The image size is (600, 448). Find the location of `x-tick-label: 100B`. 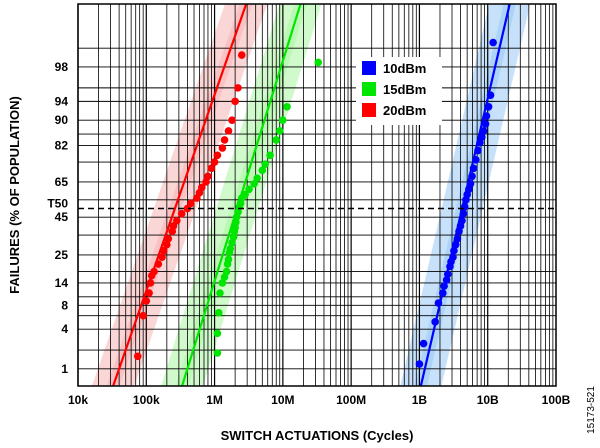

x-tick-label: 100B is located at coordinates (556, 400).